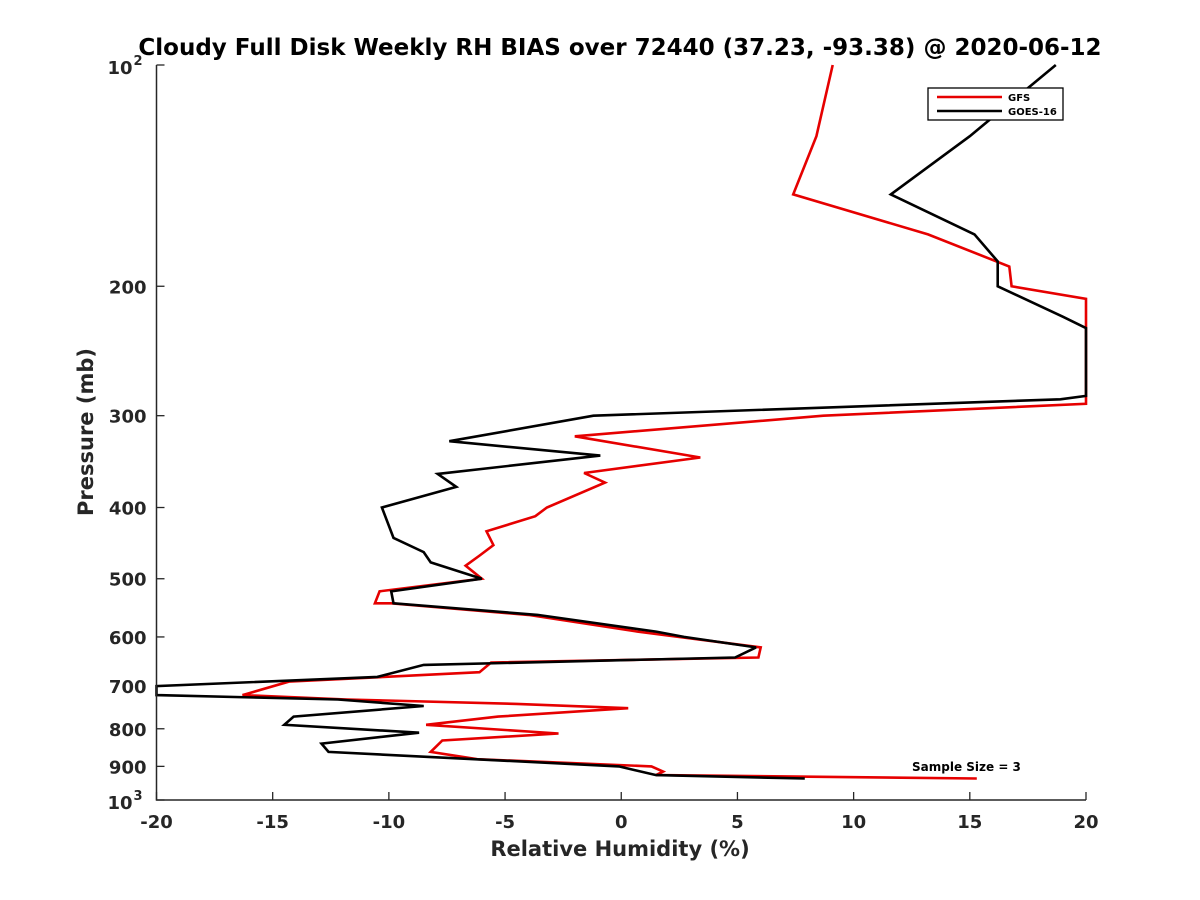  I want to click on legend: GFS GOES-16, so click(995, 104).